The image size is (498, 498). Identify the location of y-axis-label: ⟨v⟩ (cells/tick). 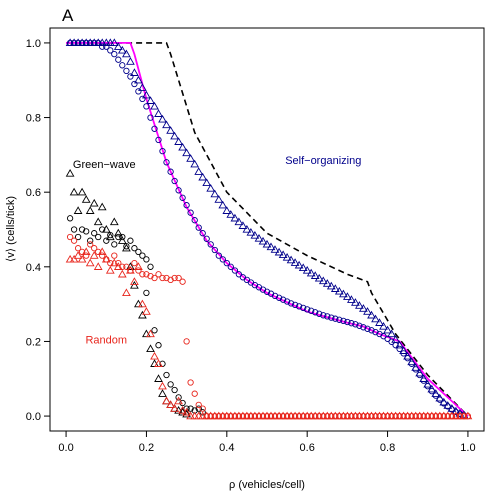
(11, 229).